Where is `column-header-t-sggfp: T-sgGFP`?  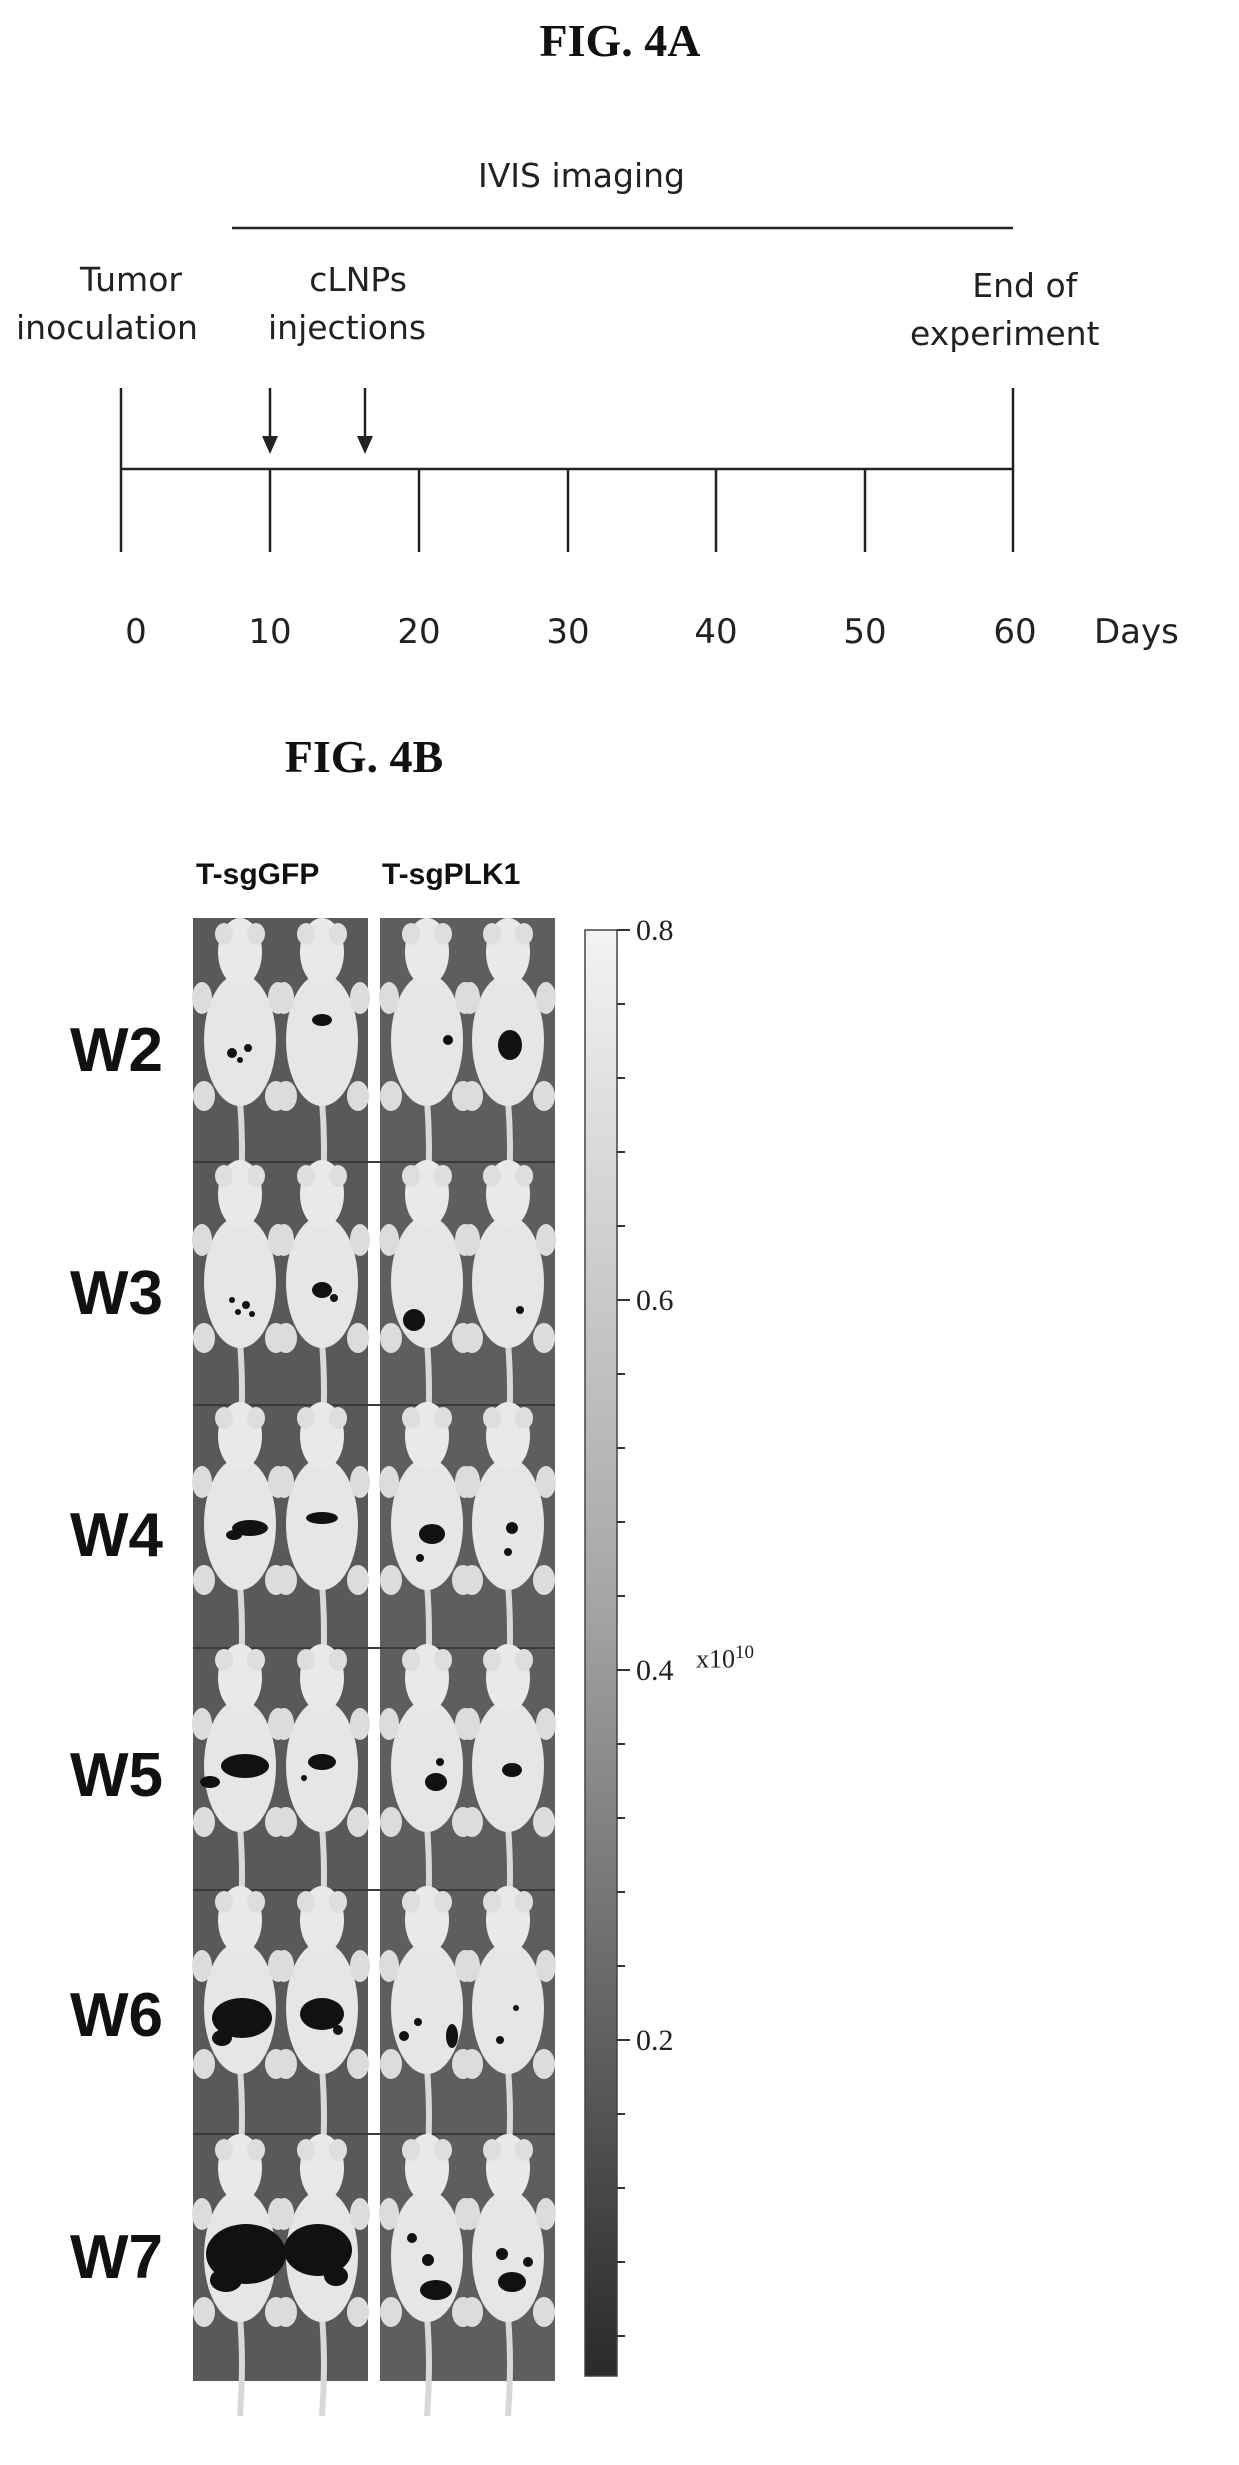 column-header-t-sggfp: T-sgGFP is located at coordinates (258, 874).